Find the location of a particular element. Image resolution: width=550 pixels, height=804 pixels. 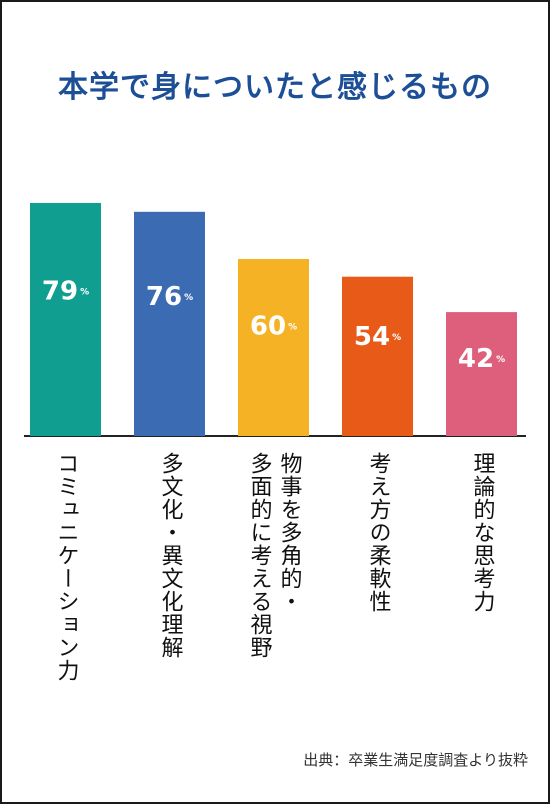

category-label-4: 考え方の柔軟性 is located at coordinates (378, 532).